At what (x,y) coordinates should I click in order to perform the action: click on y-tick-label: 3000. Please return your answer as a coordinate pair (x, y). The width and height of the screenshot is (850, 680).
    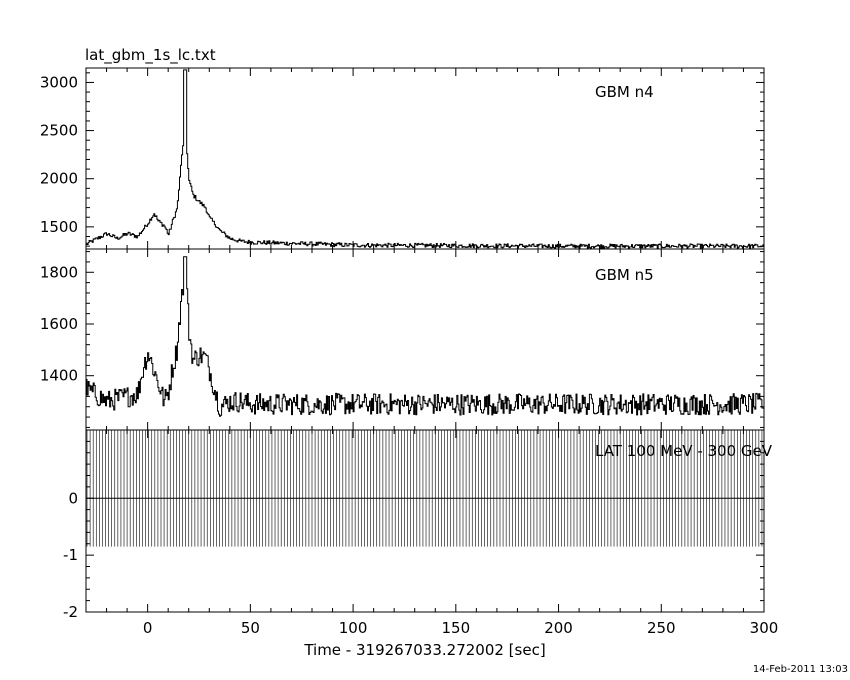
    Looking at the image, I should click on (59, 82).